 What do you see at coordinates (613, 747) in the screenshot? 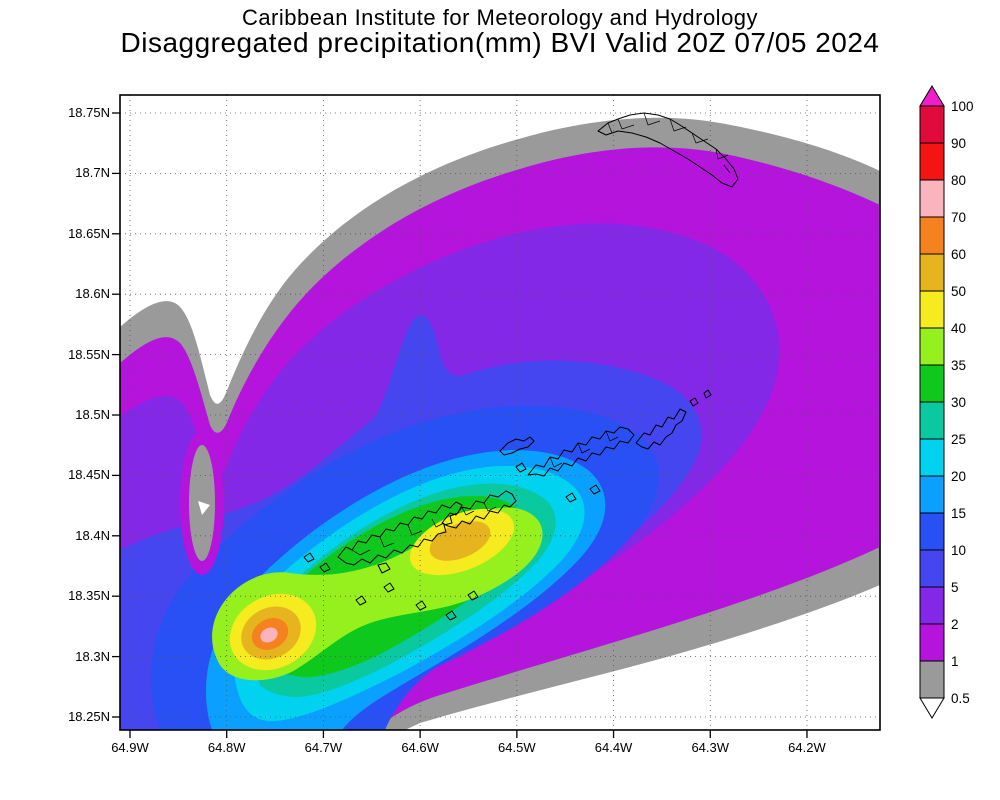
I see `x-axis-label: 64.4W` at bounding box center [613, 747].